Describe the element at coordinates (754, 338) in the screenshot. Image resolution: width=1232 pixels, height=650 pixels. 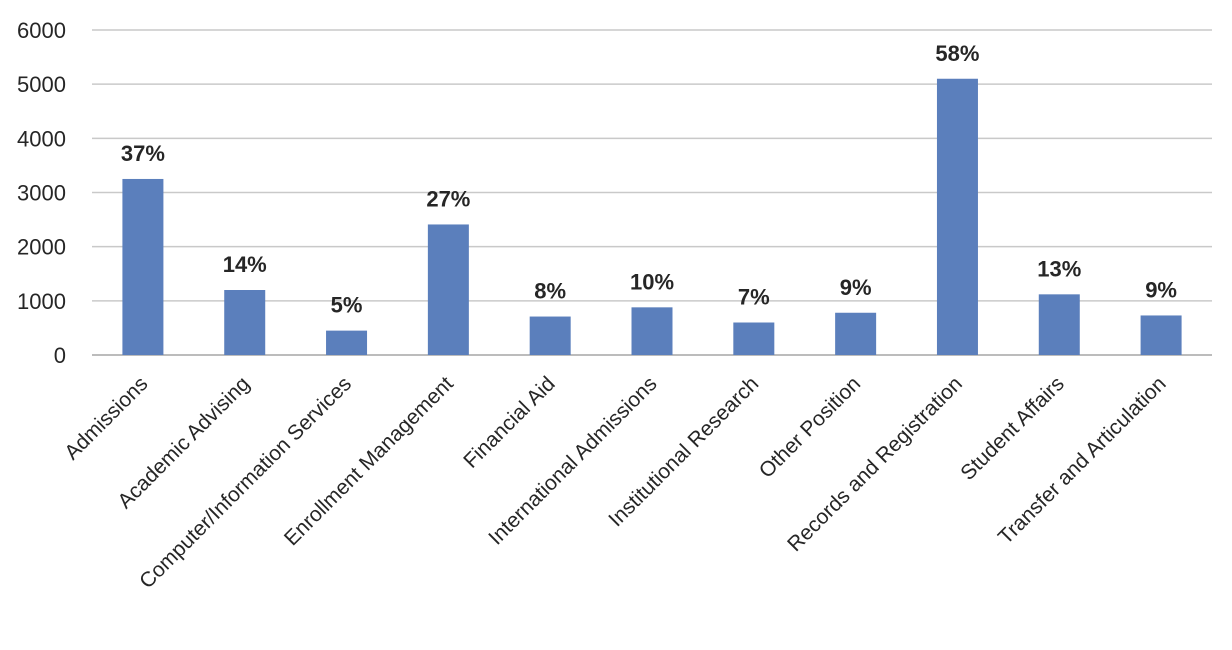
I see `bar-institutional-research` at that location.